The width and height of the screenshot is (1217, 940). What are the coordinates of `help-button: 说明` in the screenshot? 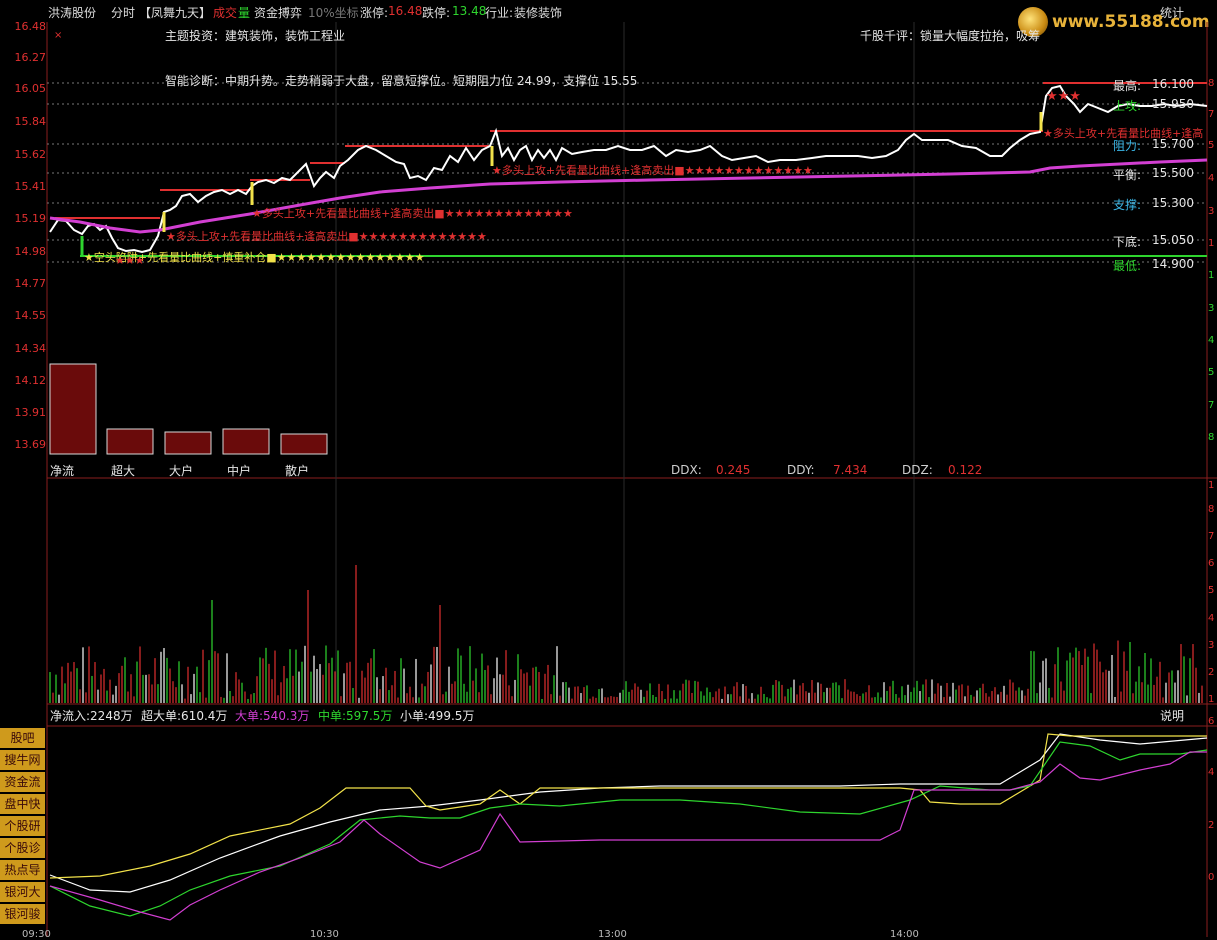 It's located at (1172, 716).